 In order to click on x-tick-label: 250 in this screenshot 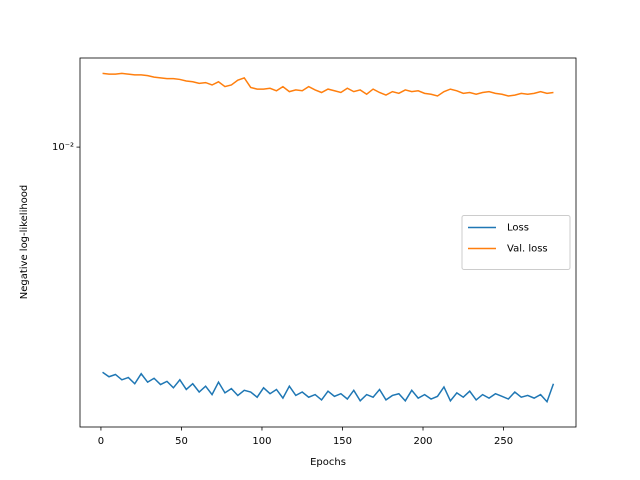, I will do `click(503, 441)`.